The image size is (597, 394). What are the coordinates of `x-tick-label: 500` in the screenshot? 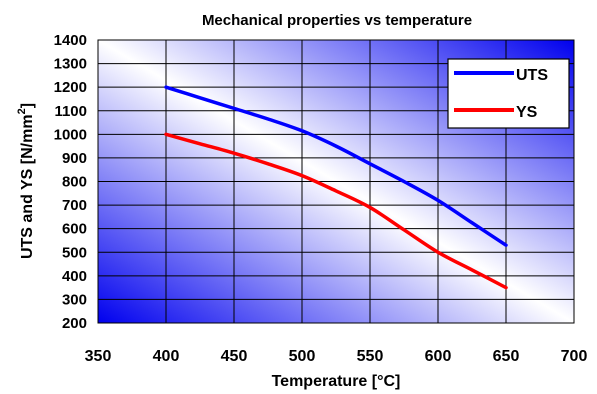 It's located at (302, 356).